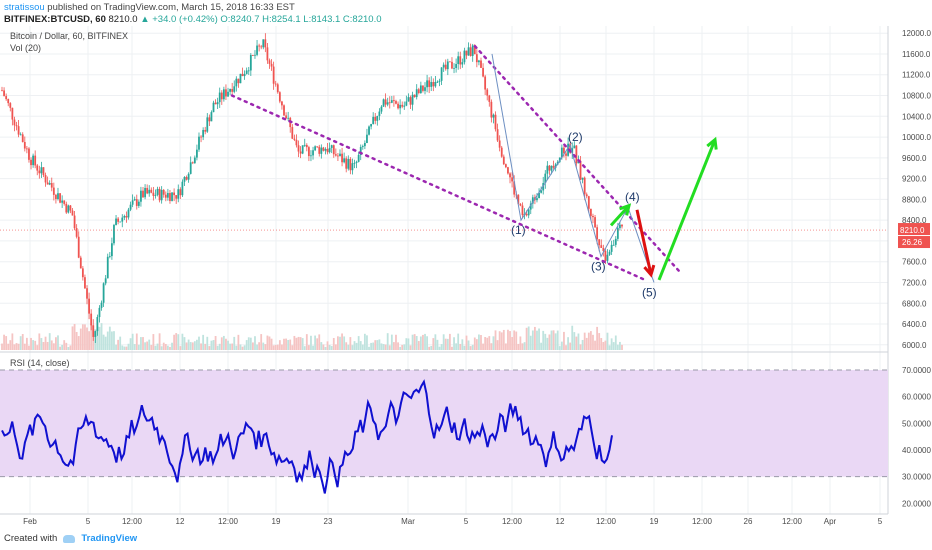  What do you see at coordinates (109, 538) in the screenshot?
I see `tradingview-link: TradingView` at bounding box center [109, 538].